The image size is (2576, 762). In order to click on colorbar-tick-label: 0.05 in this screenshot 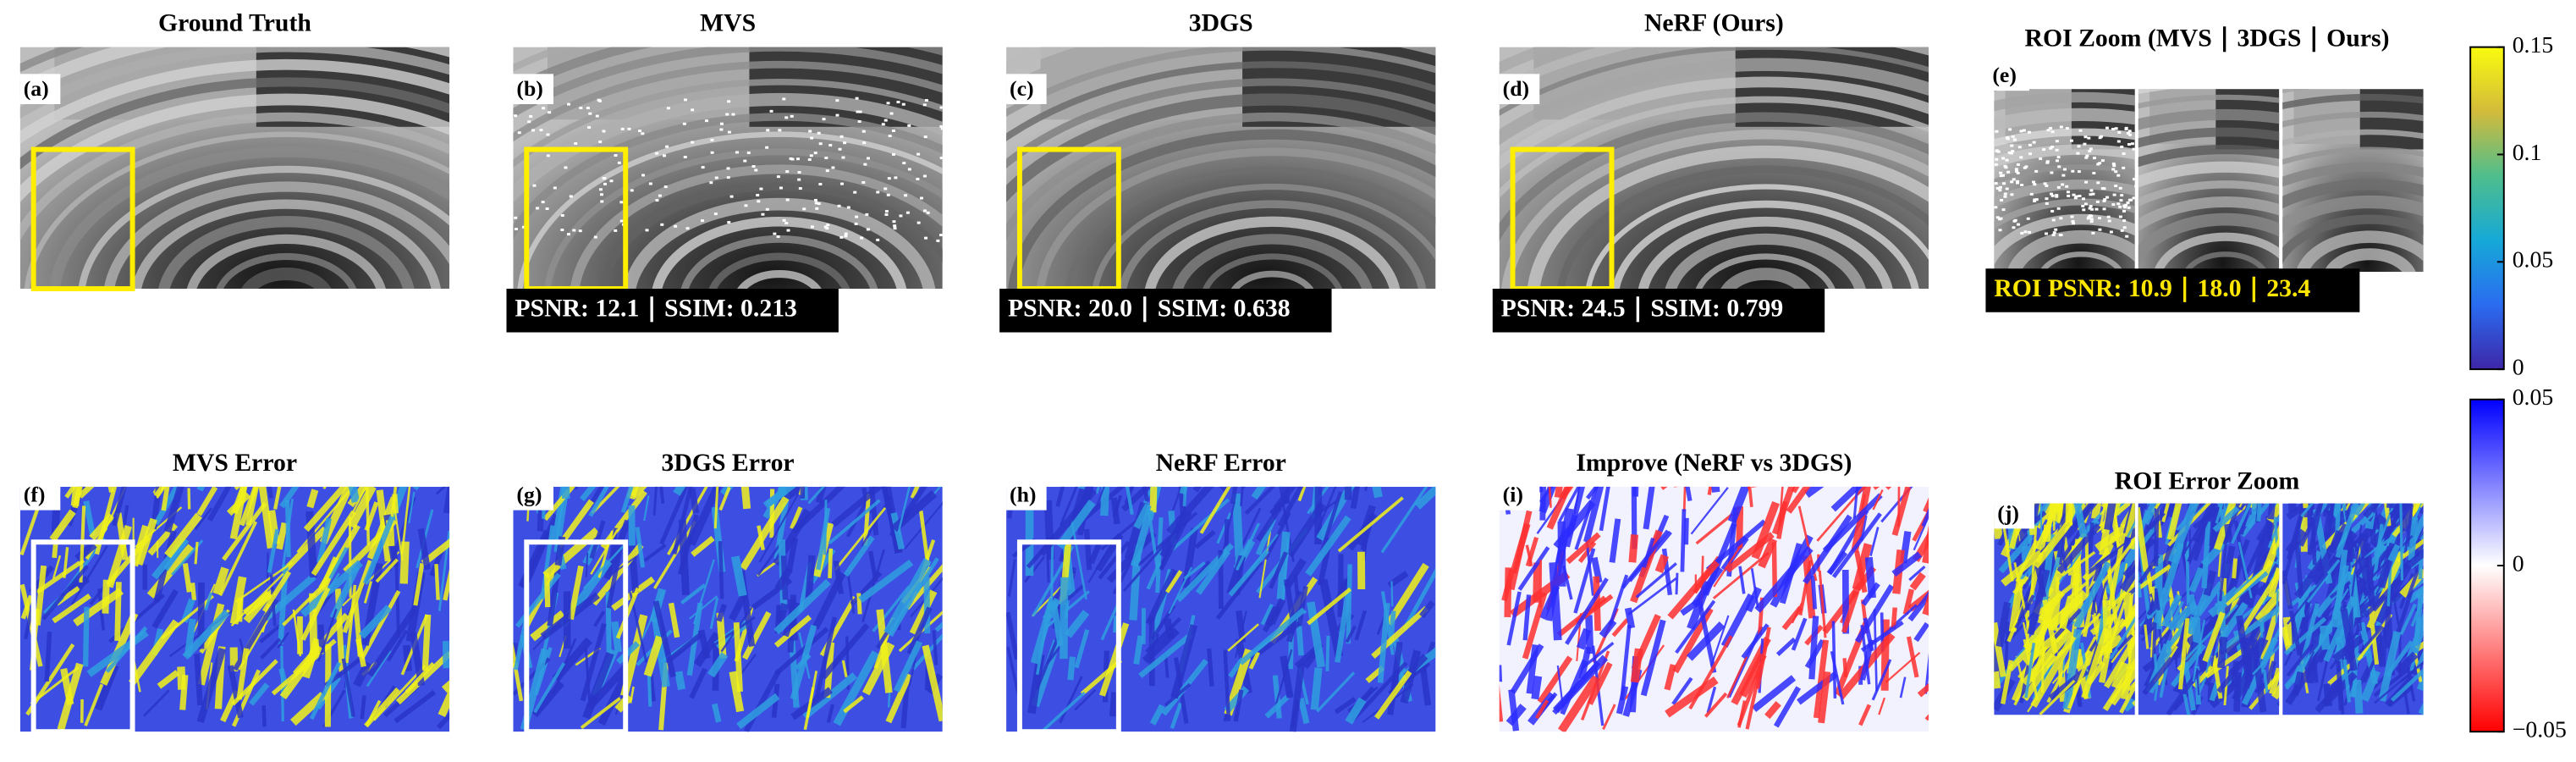, I will do `click(2533, 397)`.